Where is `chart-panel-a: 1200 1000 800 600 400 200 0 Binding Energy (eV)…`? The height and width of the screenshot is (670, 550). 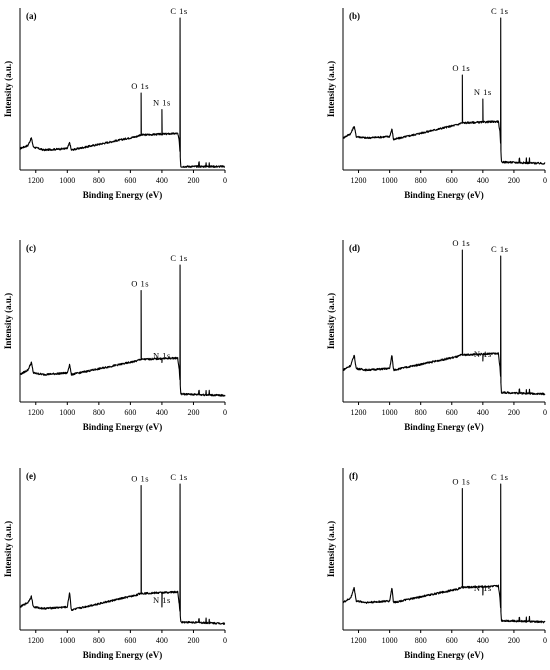 chart-panel-a: 1200 1000 800 600 400 200 0 Binding Energy (eV)… is located at coordinates (115, 103).